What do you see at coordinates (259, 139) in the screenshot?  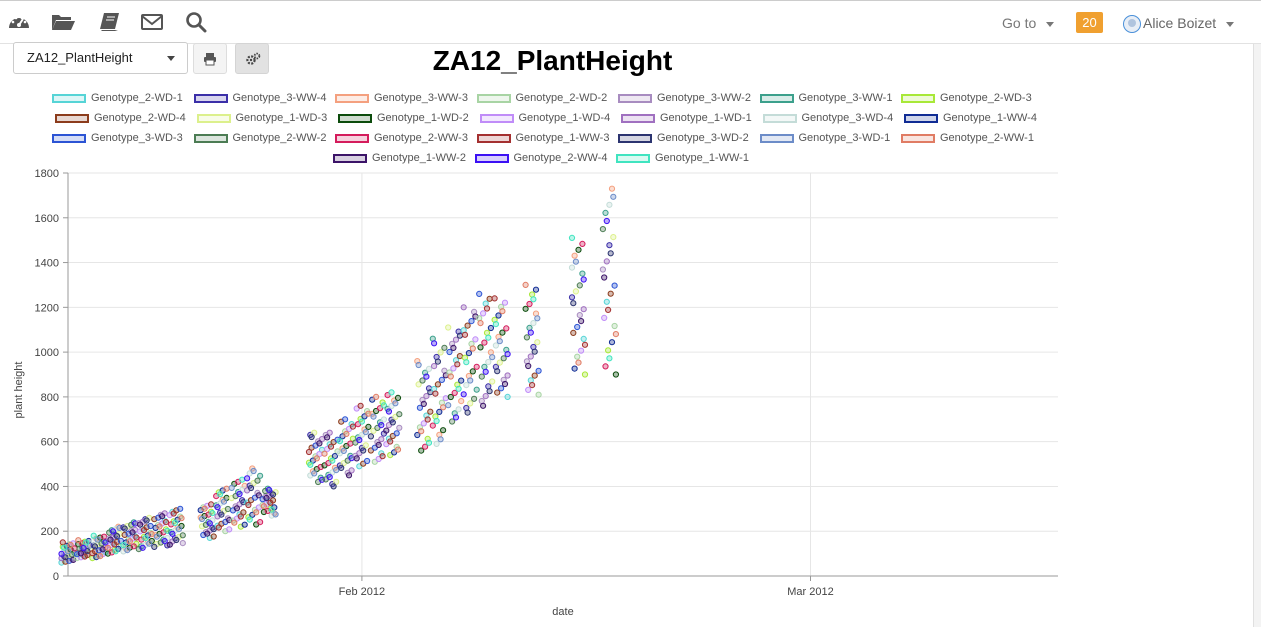 I see `legend-item: Genotype_2-WW-2` at bounding box center [259, 139].